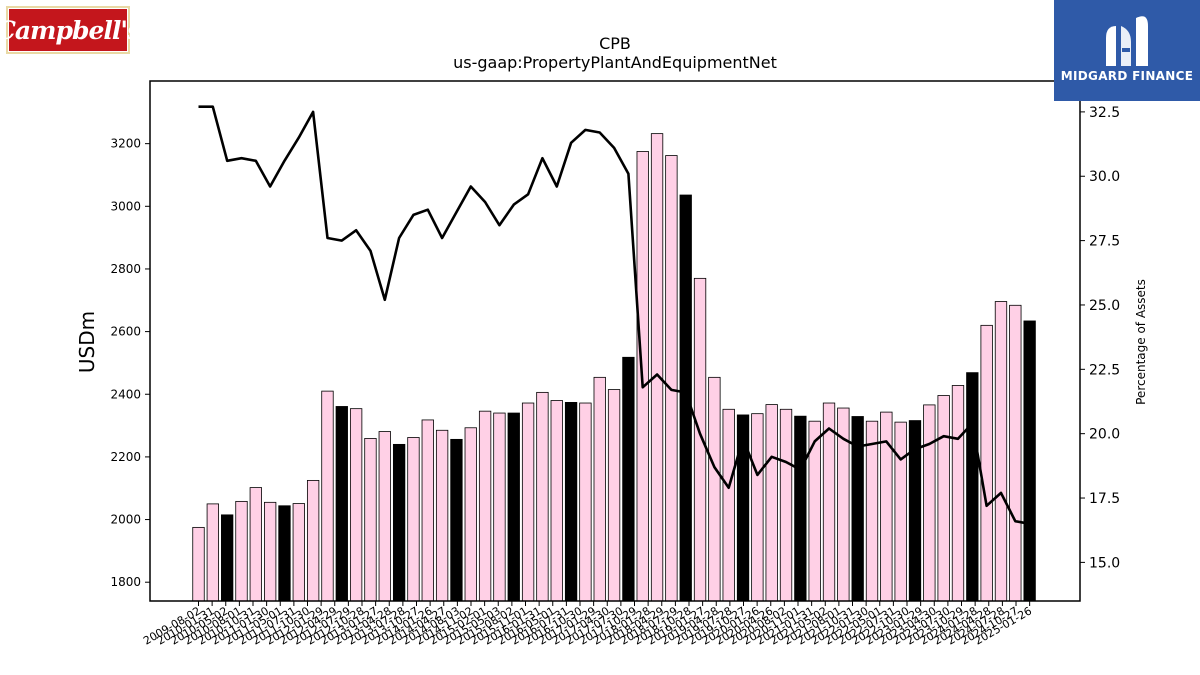 The image size is (1200, 675). I want to click on y2-tick-label: 15.0, so click(1104, 563).